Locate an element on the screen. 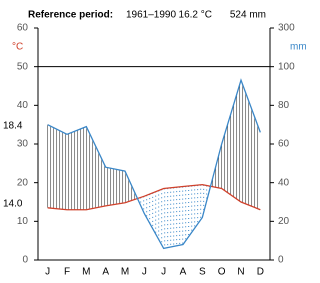  y-tick-label: 0 is located at coordinates (25, 260).